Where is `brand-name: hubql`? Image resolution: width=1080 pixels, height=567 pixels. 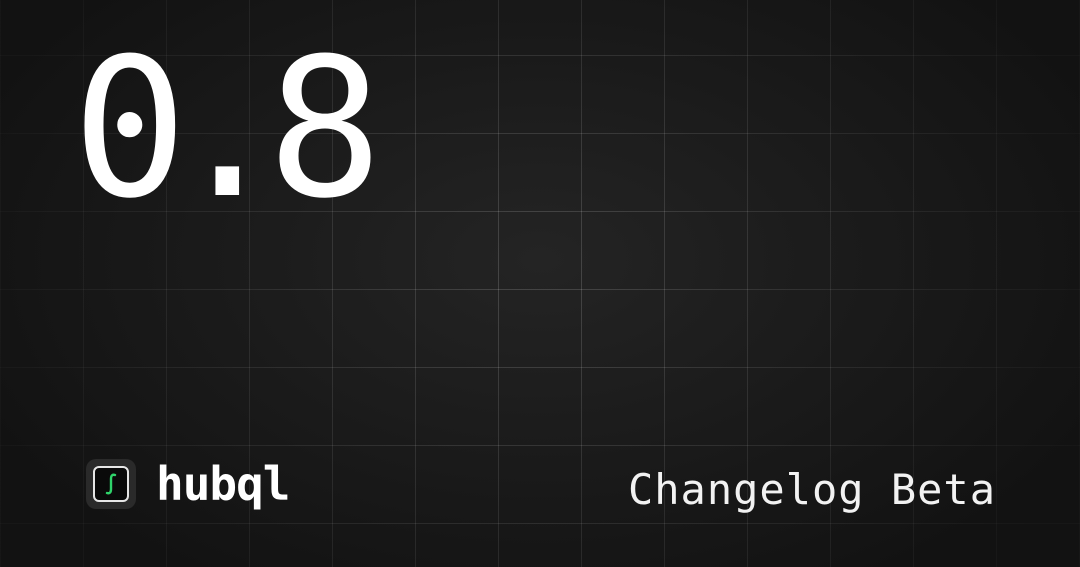 brand-name: hubql is located at coordinates (223, 484).